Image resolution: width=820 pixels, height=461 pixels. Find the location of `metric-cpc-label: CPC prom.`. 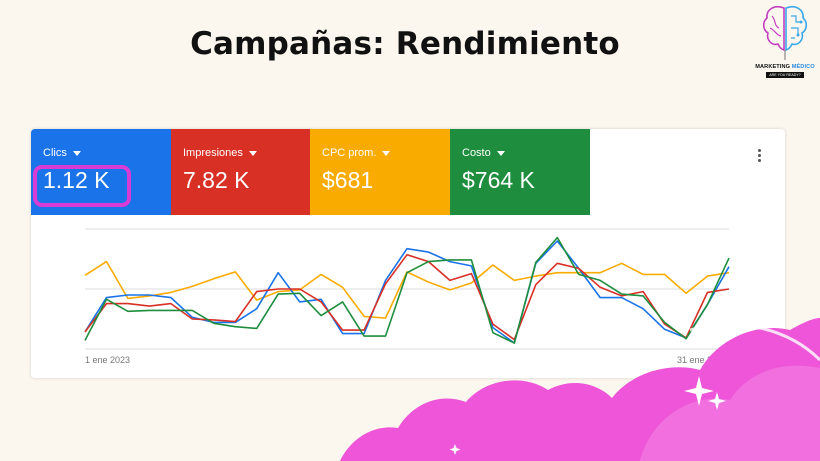

metric-cpc-label: CPC prom. is located at coordinates (349, 153).